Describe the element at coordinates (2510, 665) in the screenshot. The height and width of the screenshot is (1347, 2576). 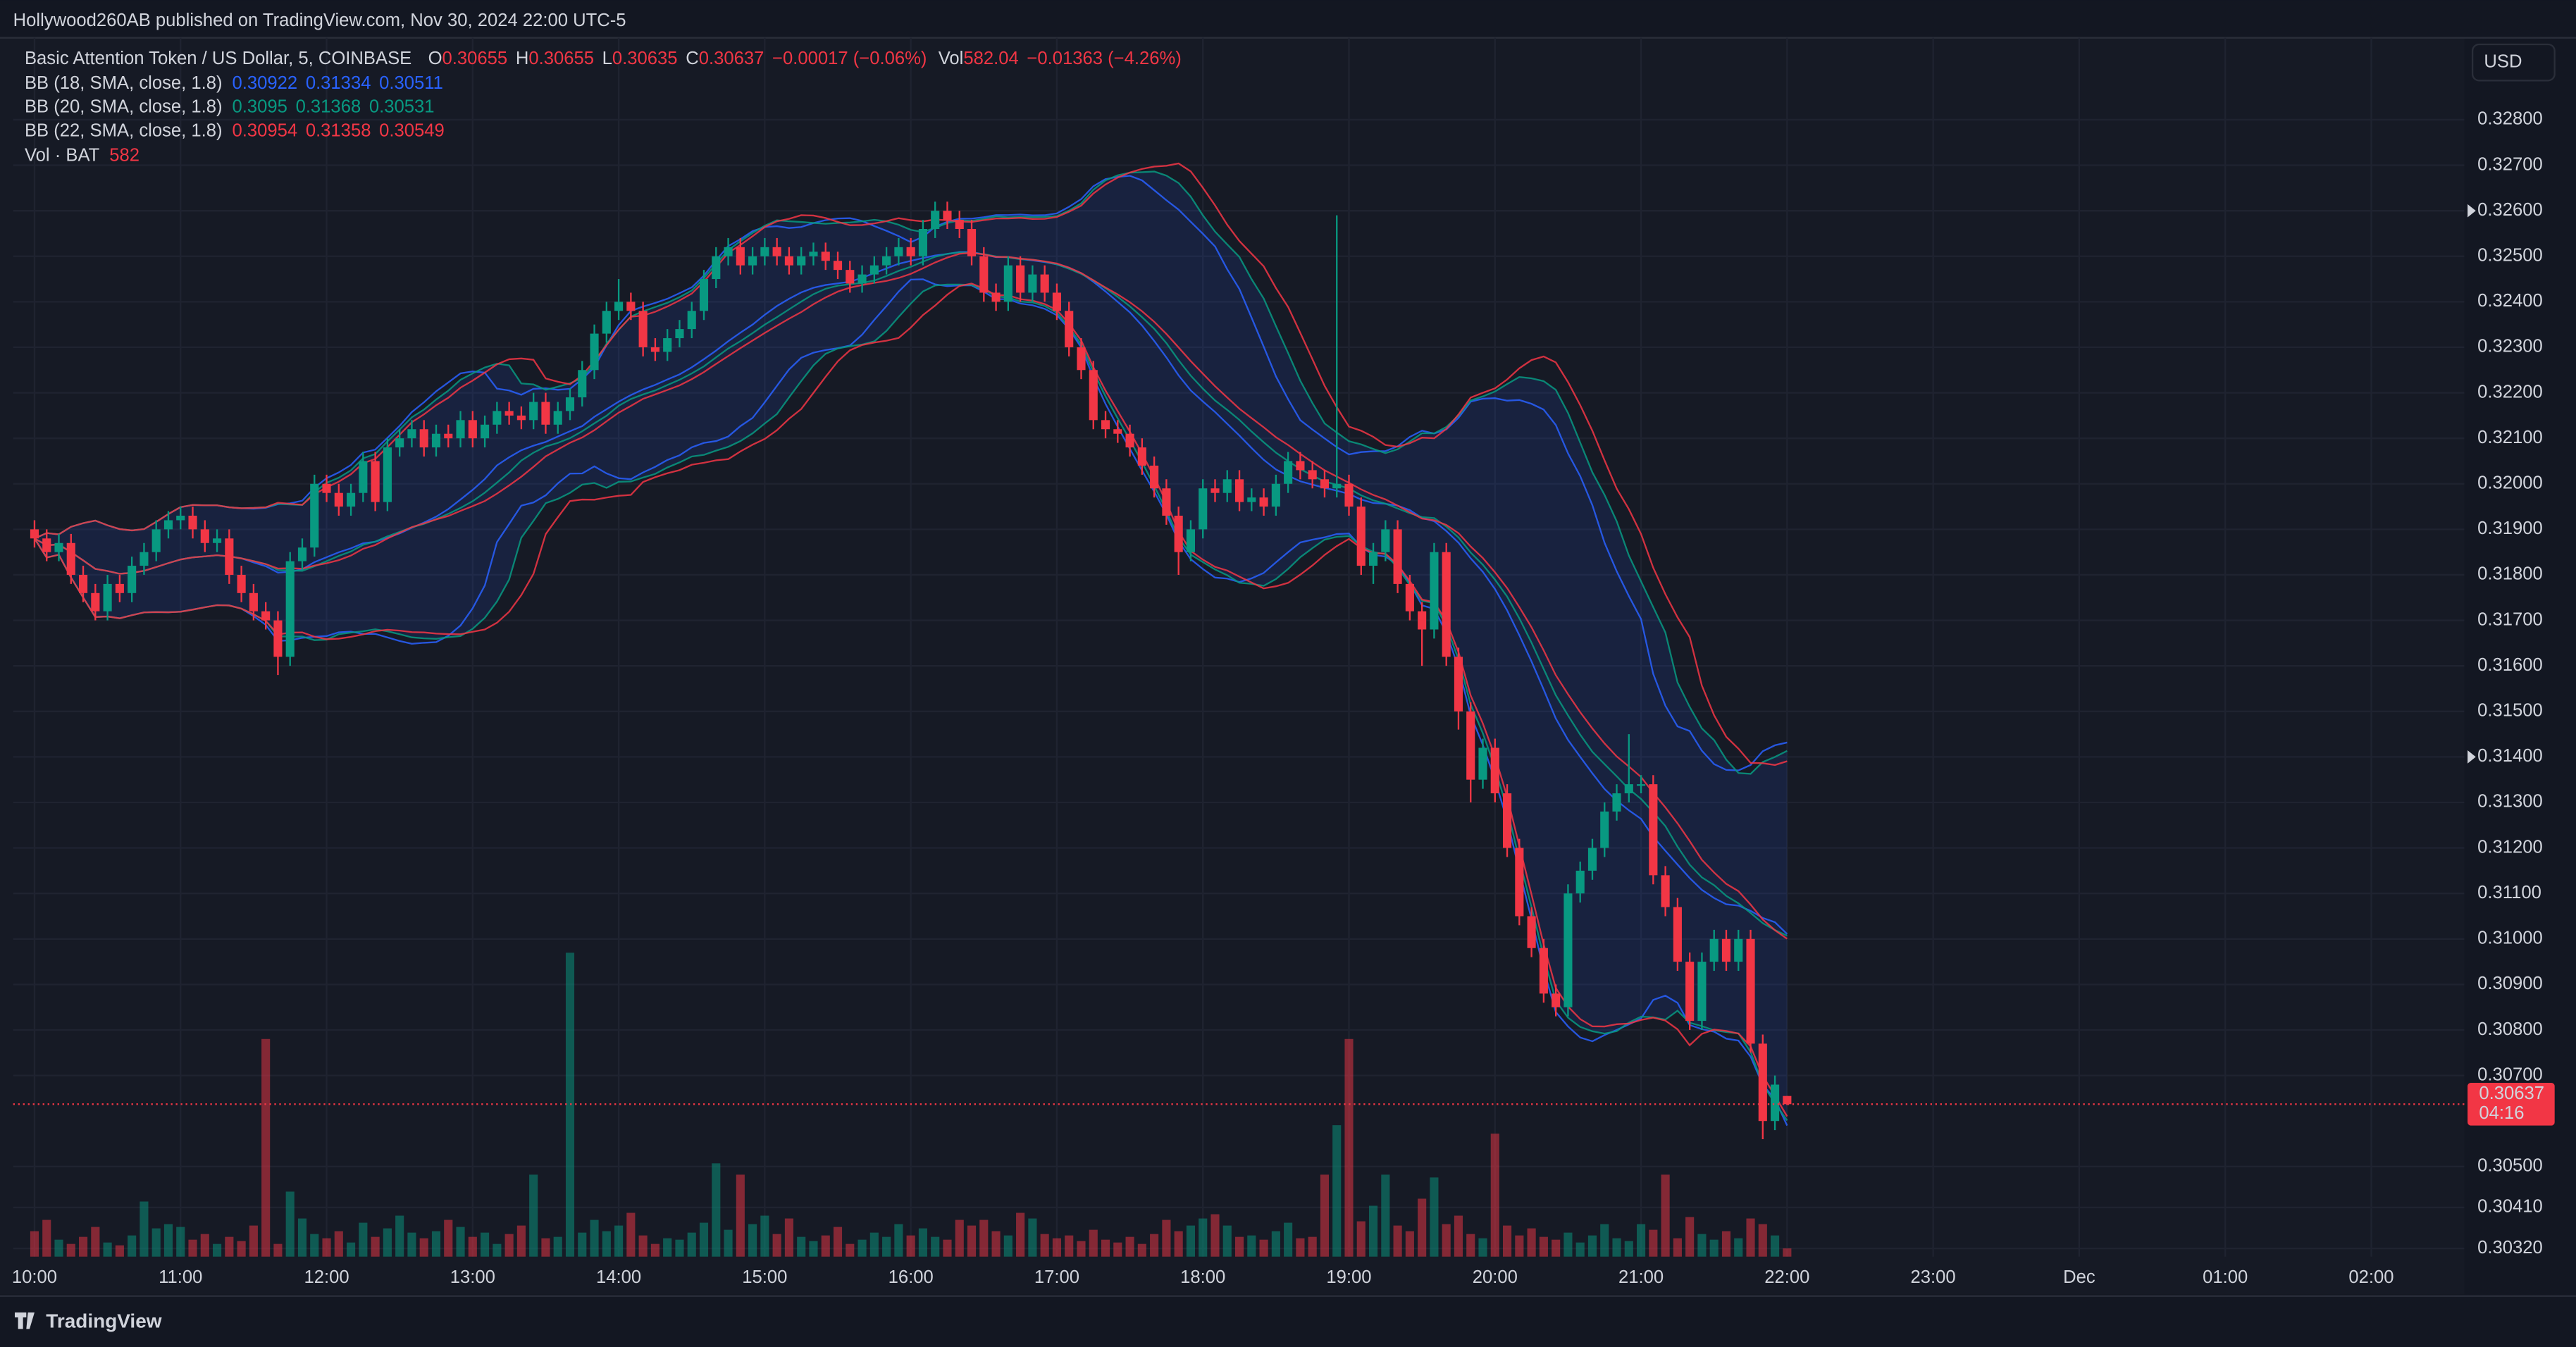
I see `y-tick-label: 0.31600` at that location.